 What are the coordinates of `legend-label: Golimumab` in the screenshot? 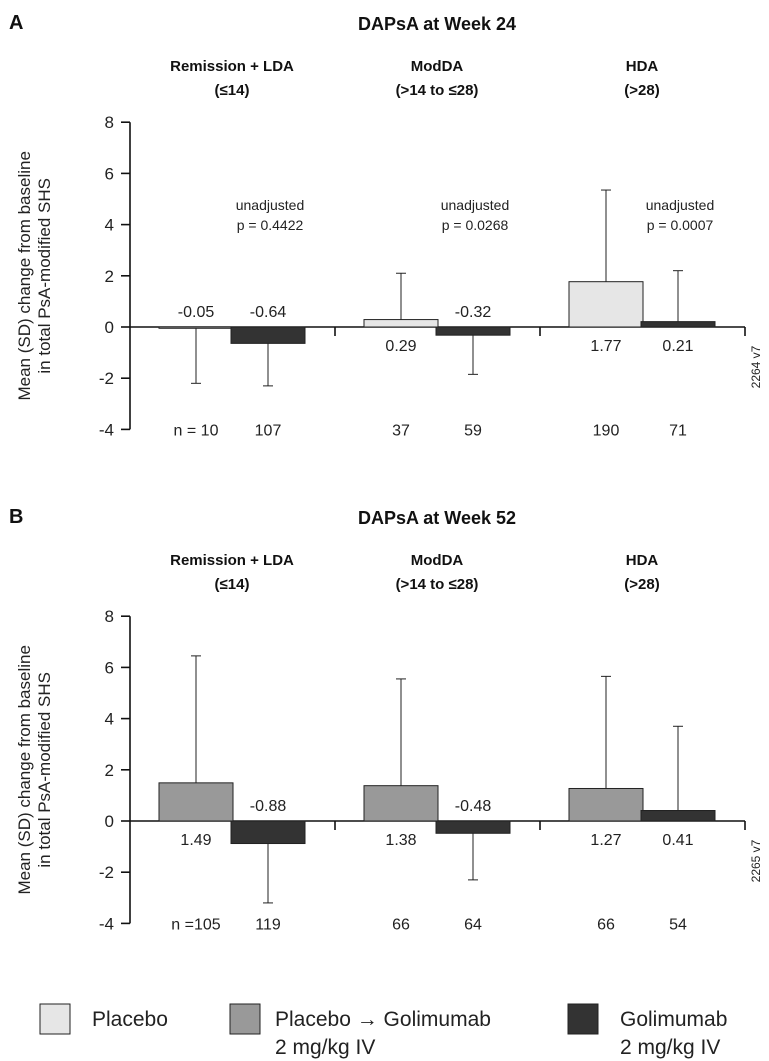 It's located at (673, 1019).